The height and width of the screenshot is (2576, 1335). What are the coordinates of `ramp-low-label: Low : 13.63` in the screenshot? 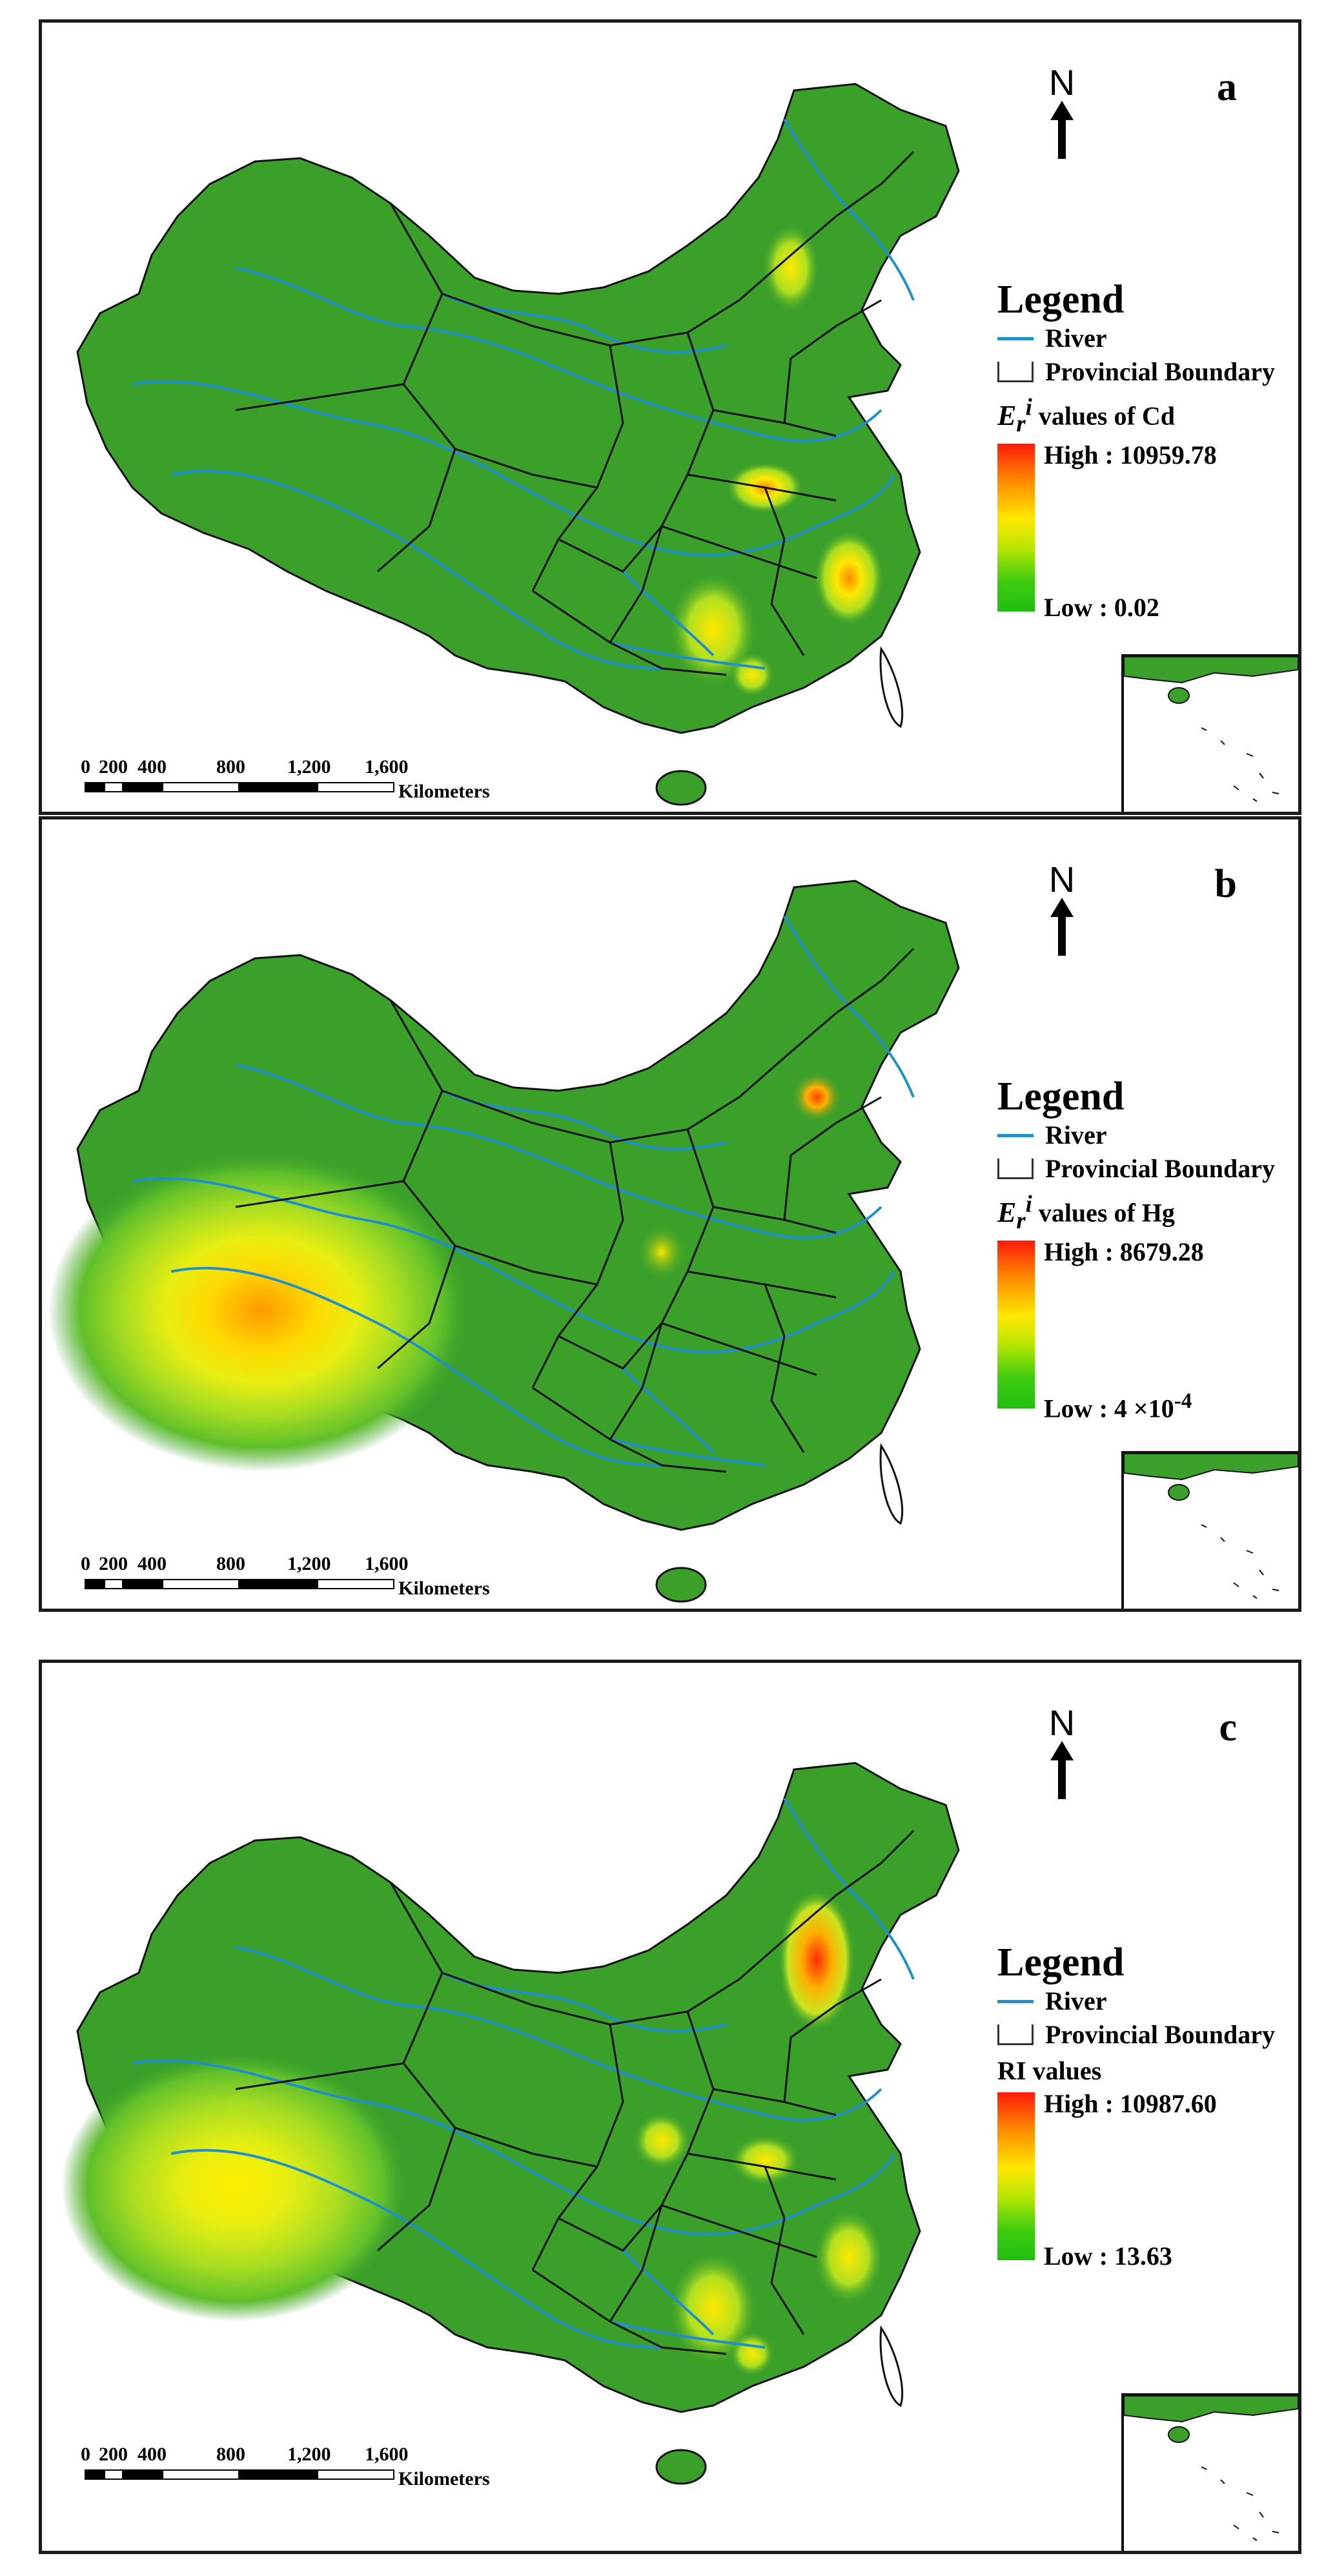 It's located at (1108, 2256).